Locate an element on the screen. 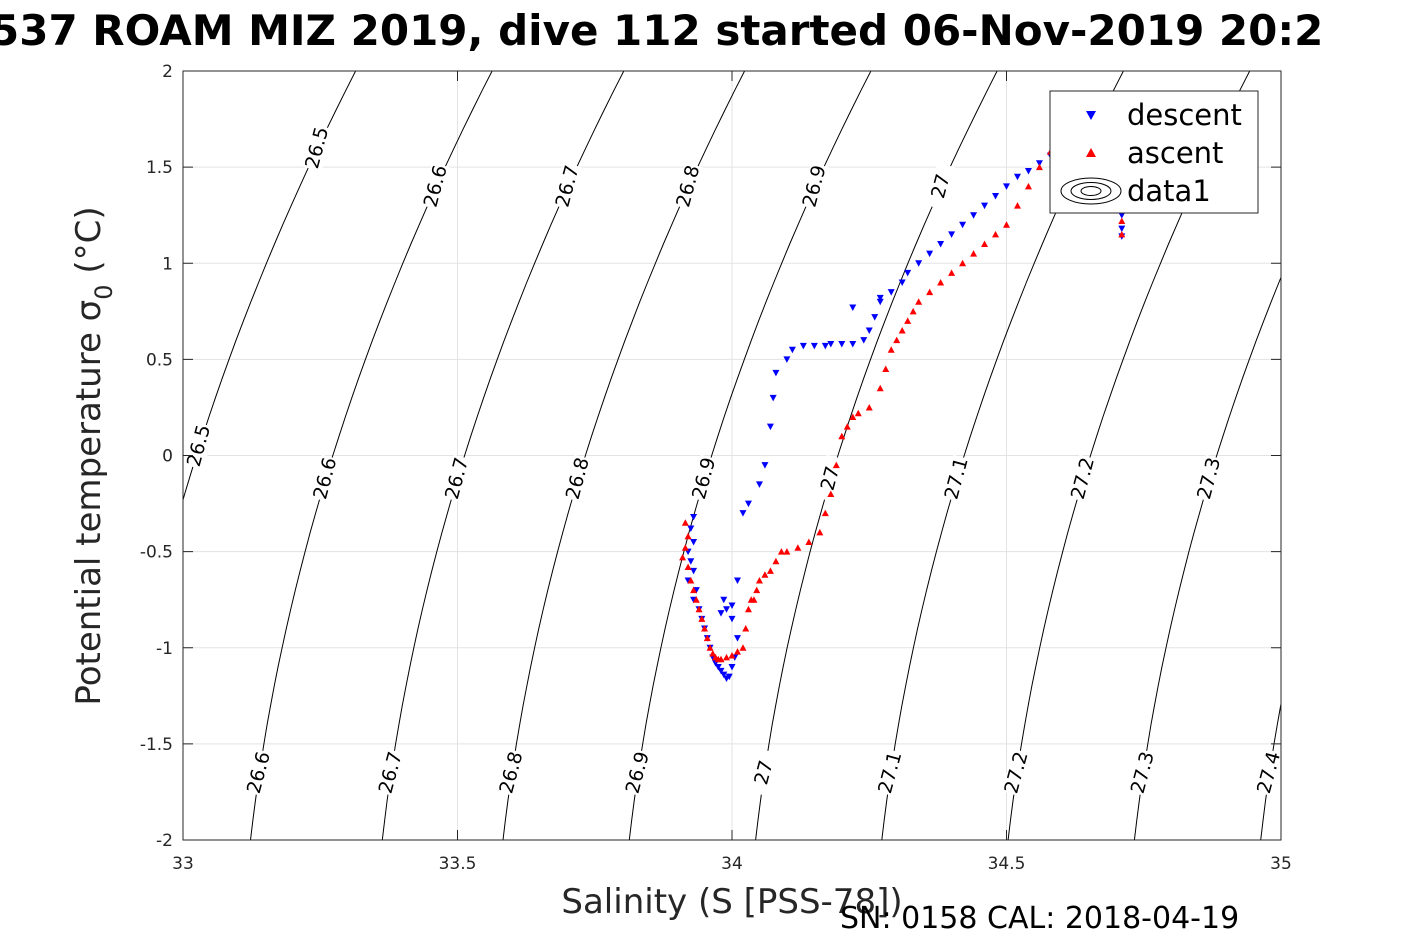 The height and width of the screenshot is (945, 1417). x-tick-label: 34 is located at coordinates (732, 864).